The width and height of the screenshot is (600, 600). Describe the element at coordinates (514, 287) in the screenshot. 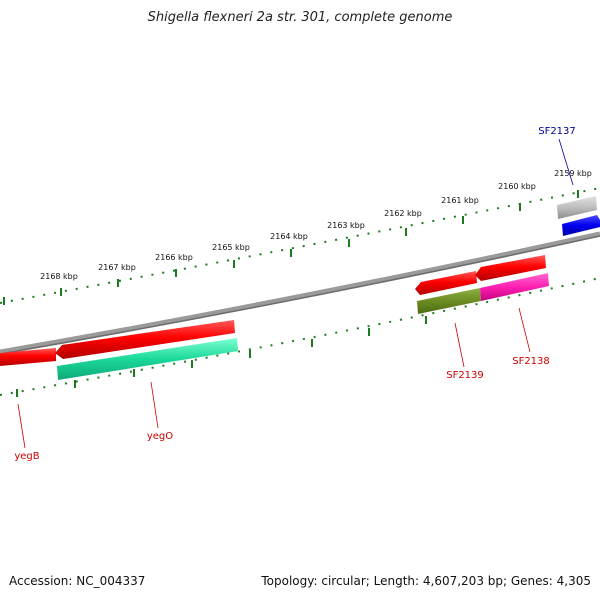

I see `feature-bar-SF2138` at that location.